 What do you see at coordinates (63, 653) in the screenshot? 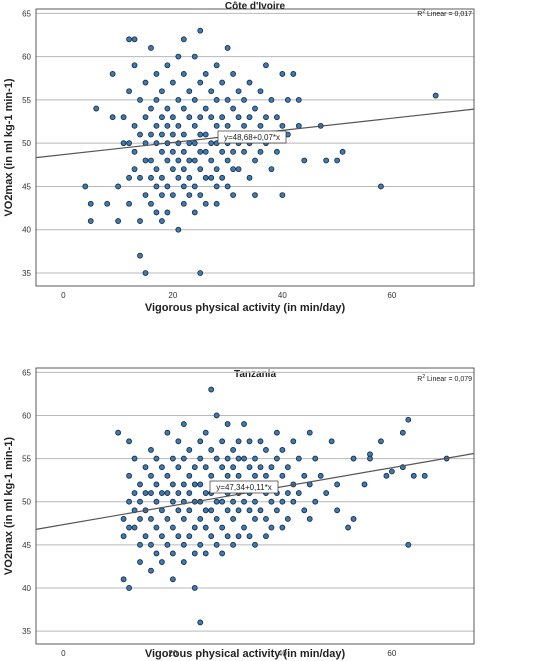
I see `x-tick-label: 0` at bounding box center [63, 653].